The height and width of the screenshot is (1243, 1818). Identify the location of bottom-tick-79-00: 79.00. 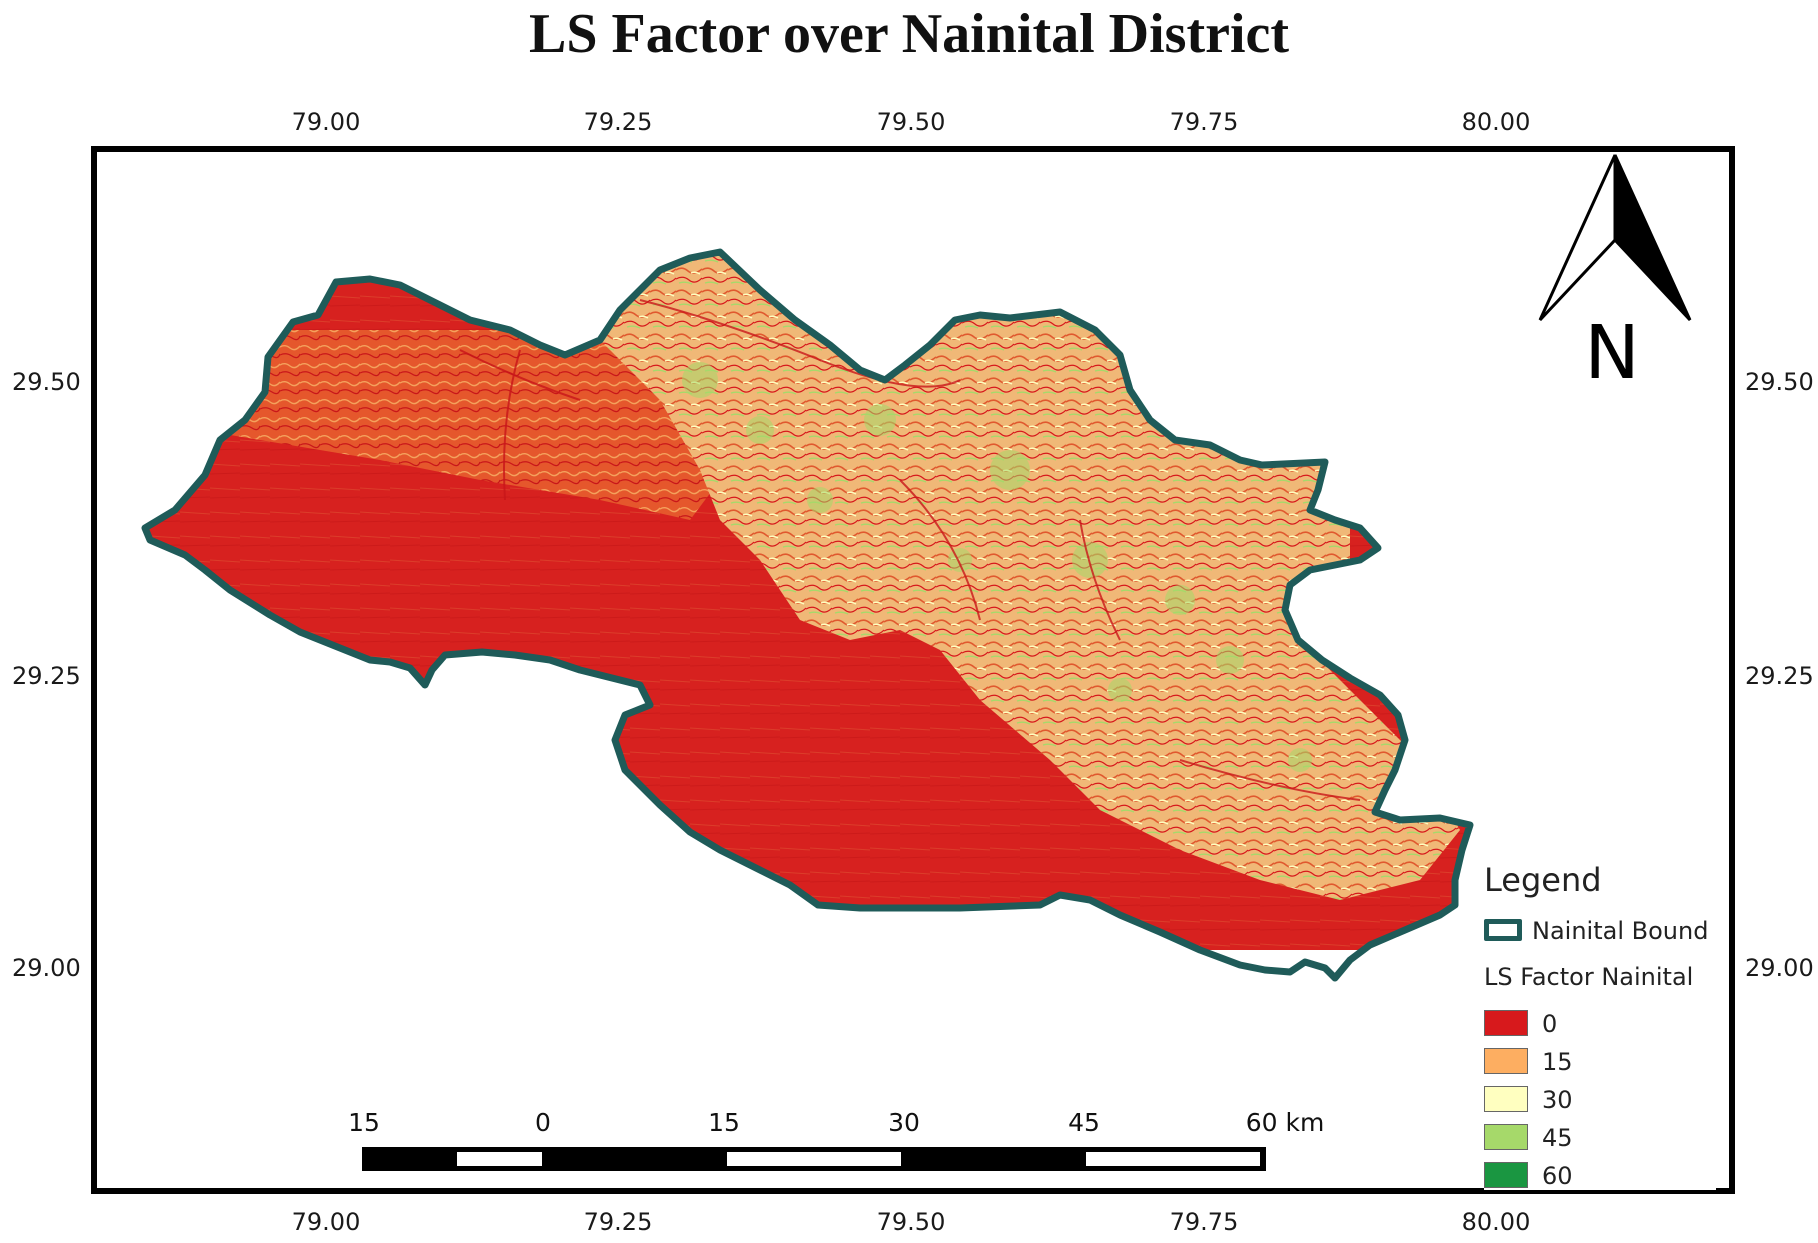
(326, 1222).